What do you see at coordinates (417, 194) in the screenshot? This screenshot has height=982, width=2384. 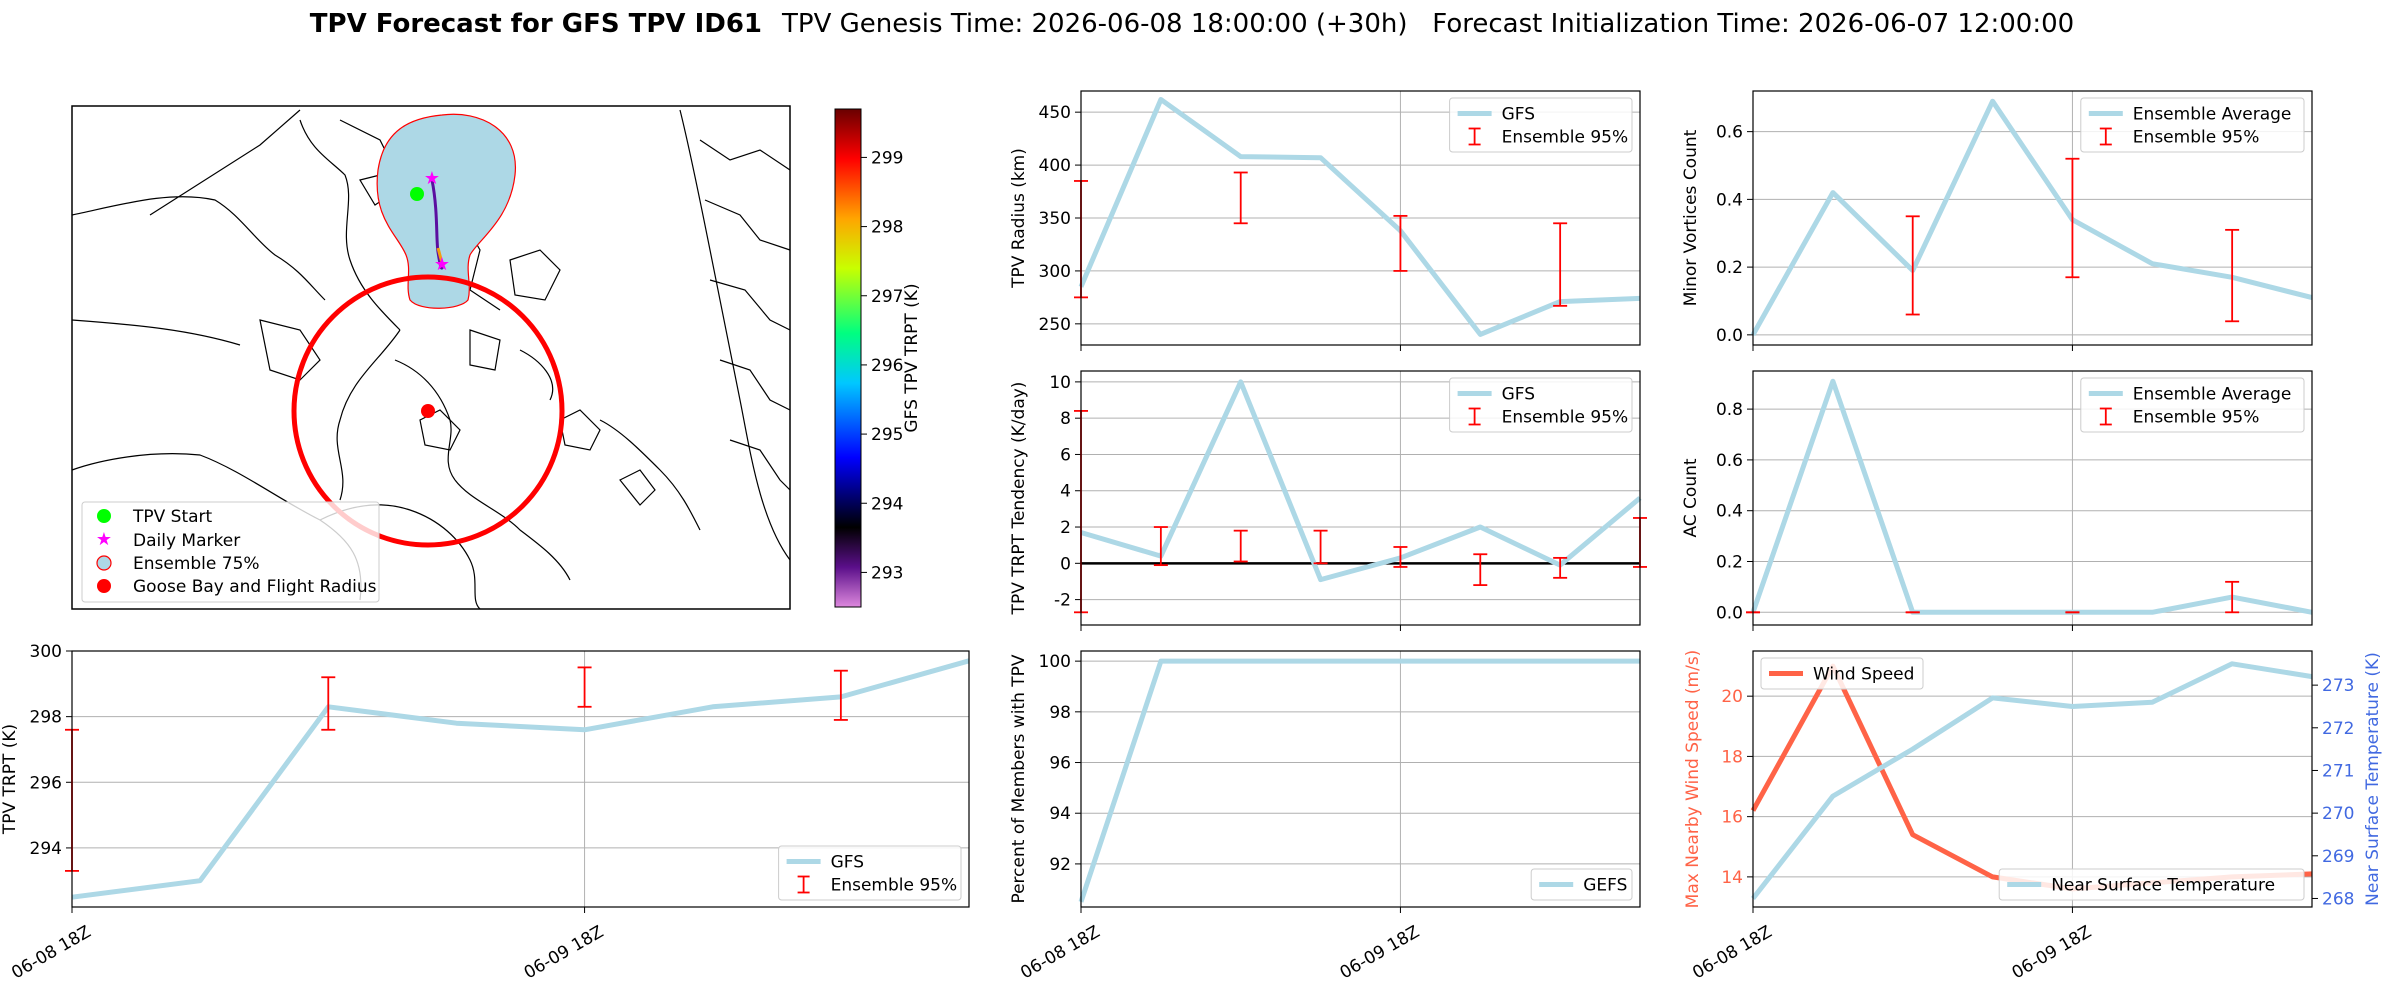 I see `tpv-start-marker` at bounding box center [417, 194].